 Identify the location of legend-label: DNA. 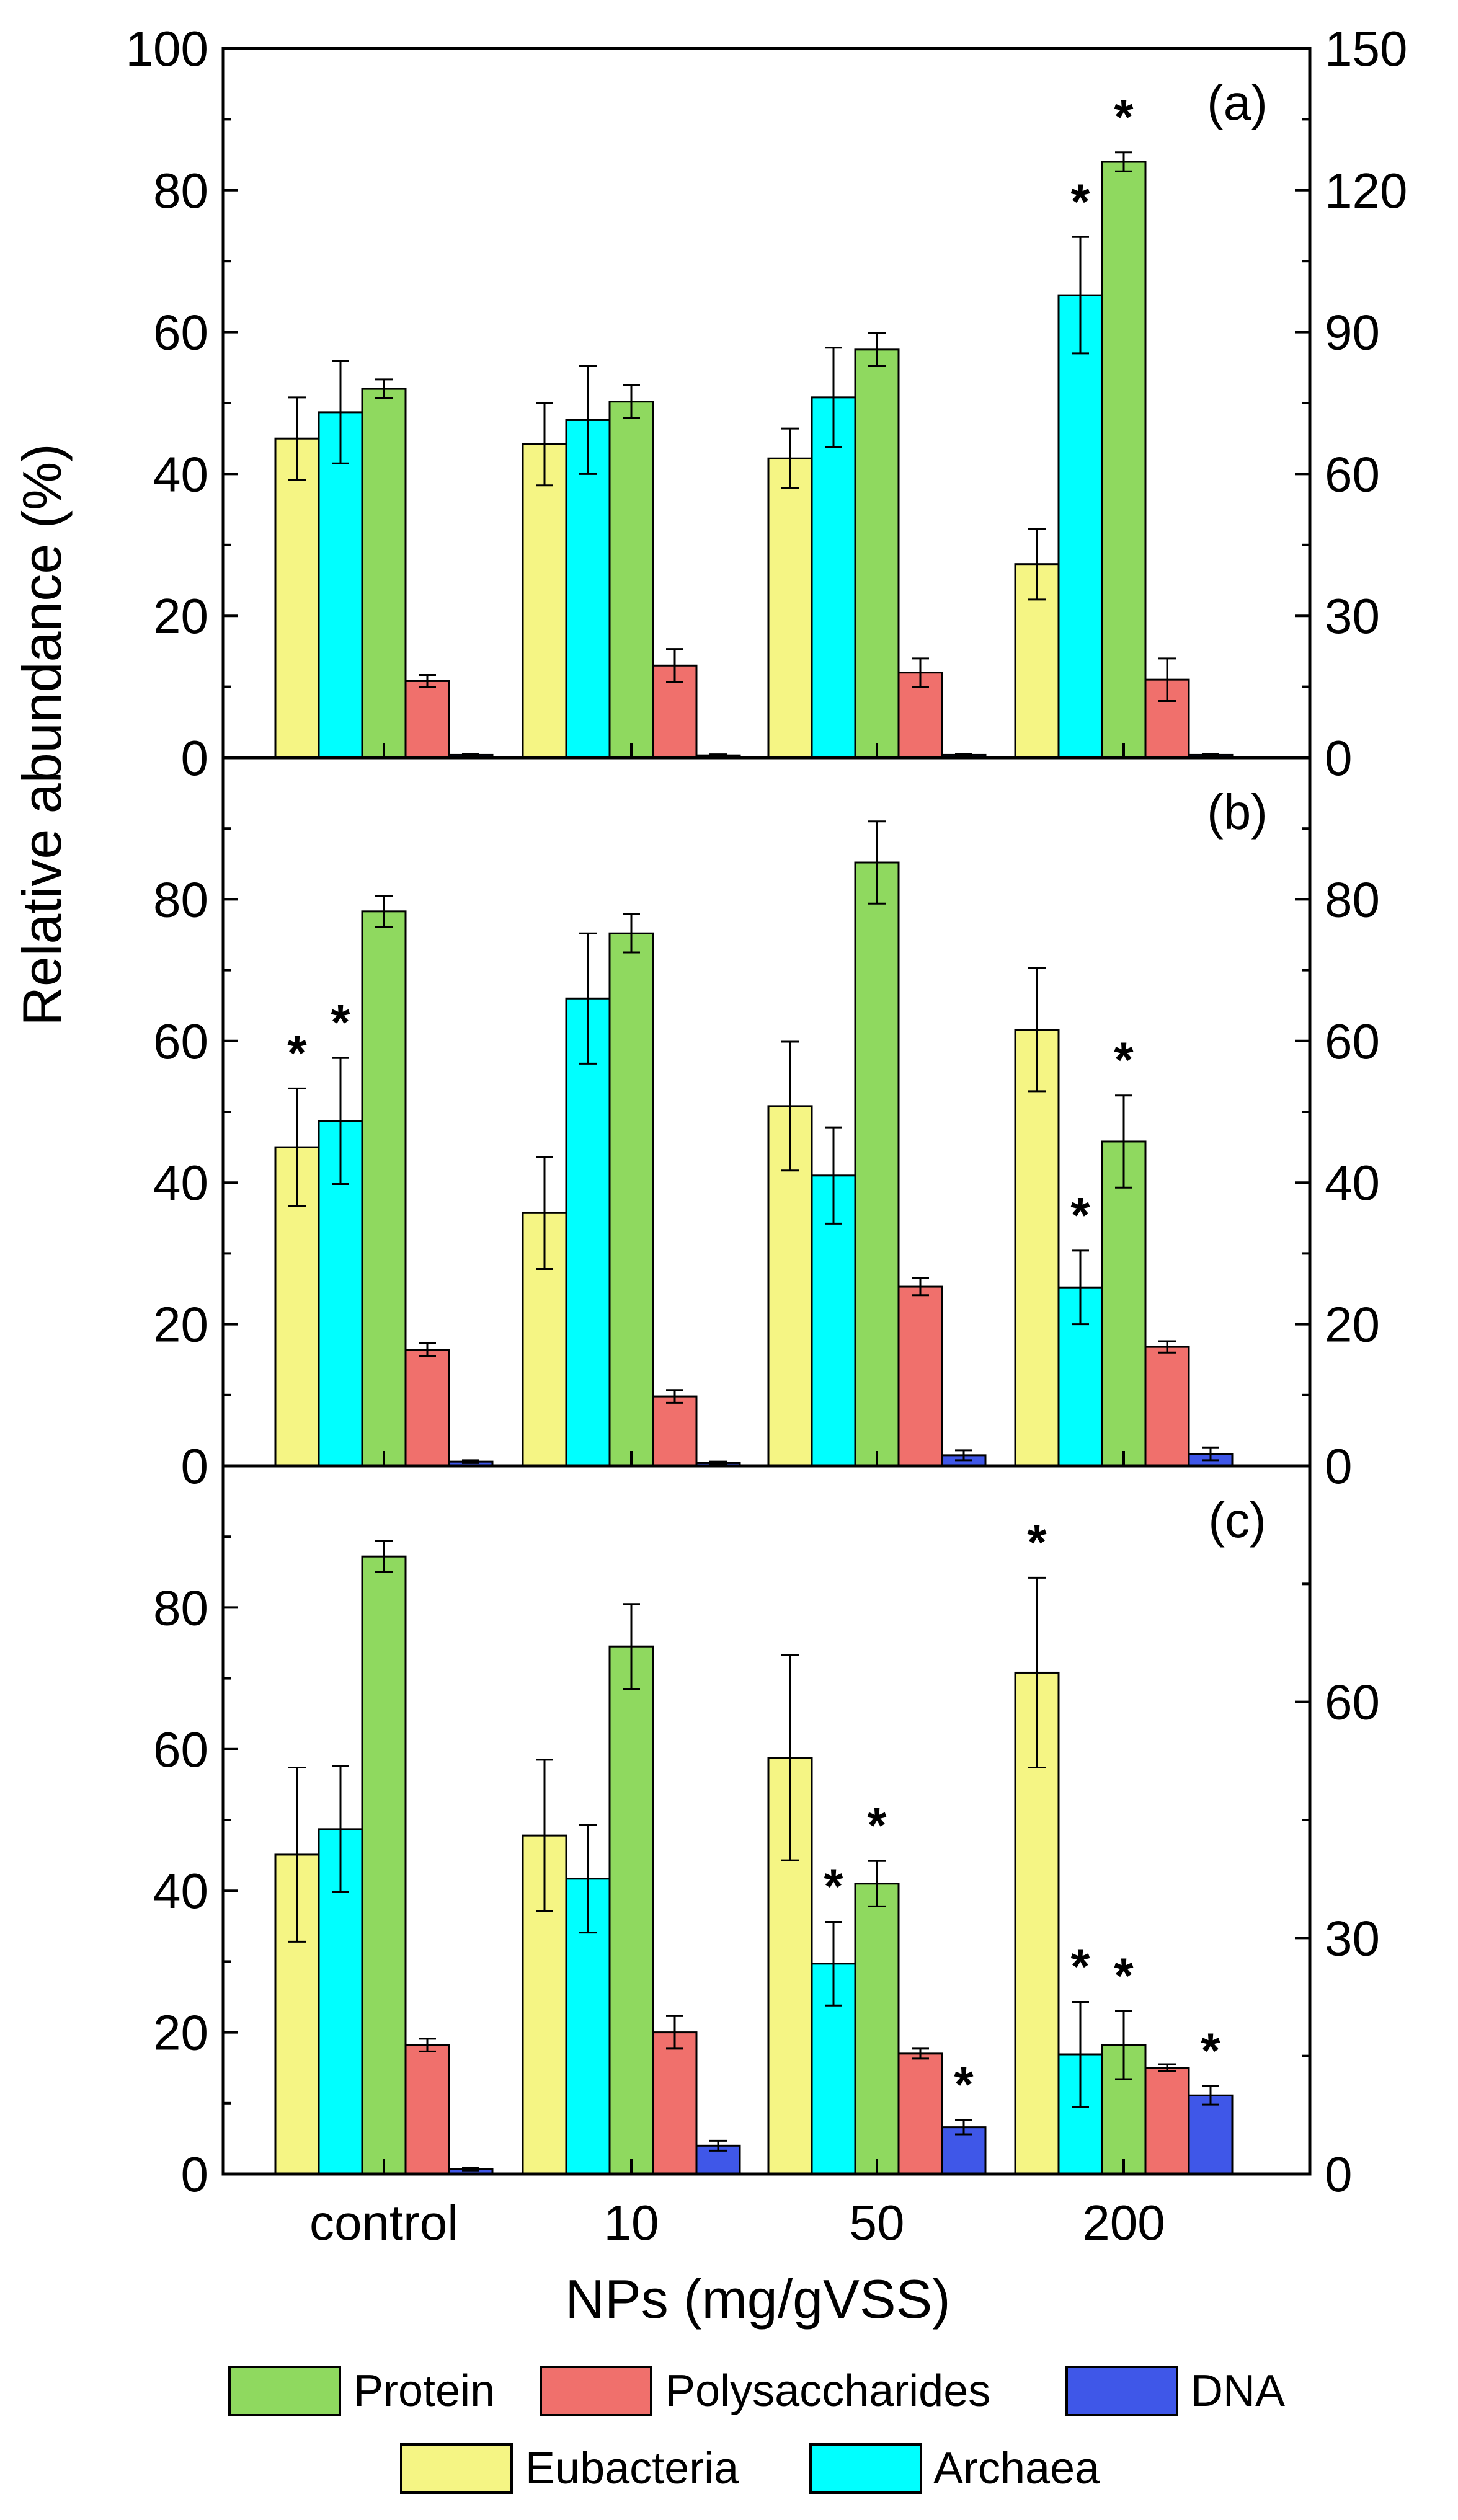
(1238, 2391).